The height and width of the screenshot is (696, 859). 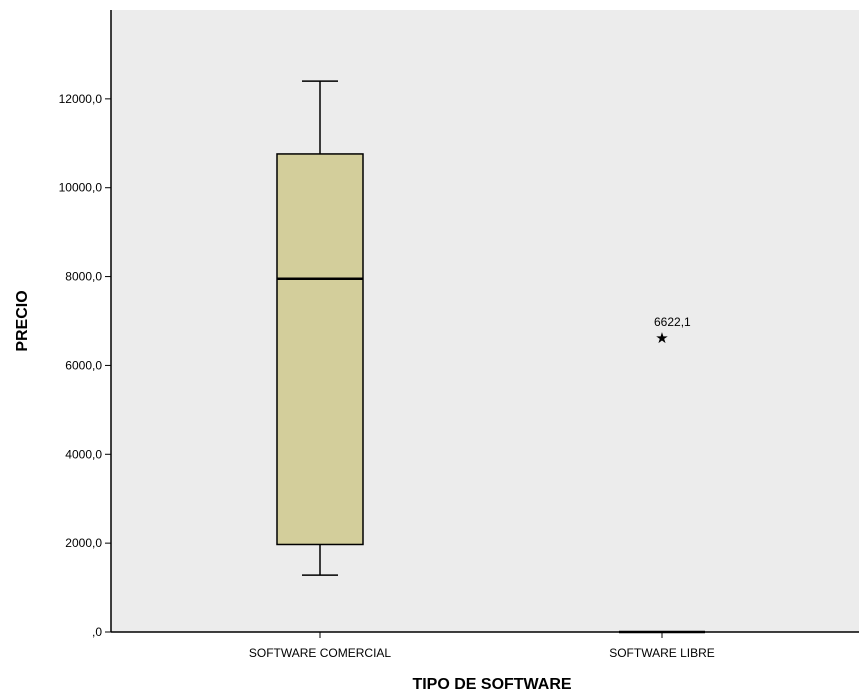 What do you see at coordinates (320, 653) in the screenshot?
I see `x-tick-label: SOFTWARE COMERCIAL` at bounding box center [320, 653].